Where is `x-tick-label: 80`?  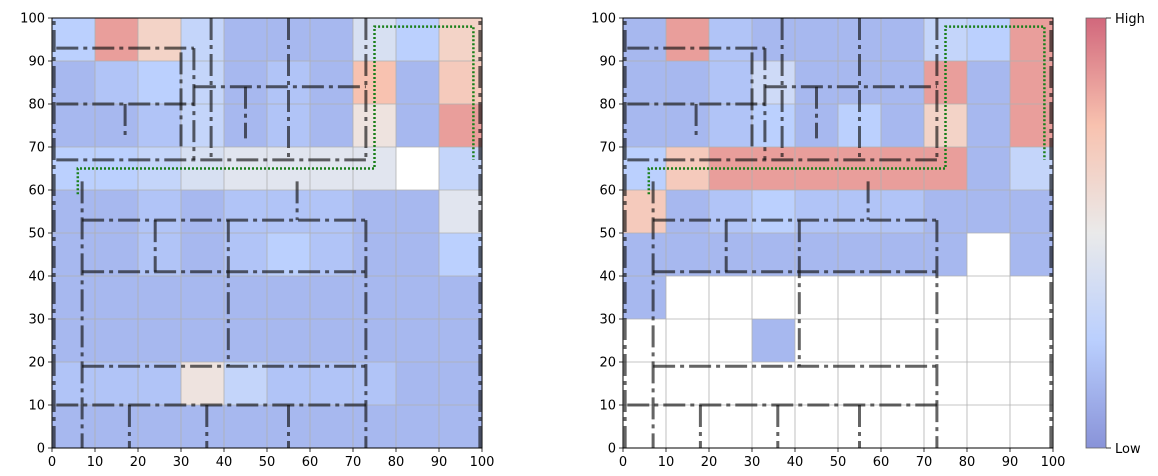 x-tick-label: 80 is located at coordinates (396, 462).